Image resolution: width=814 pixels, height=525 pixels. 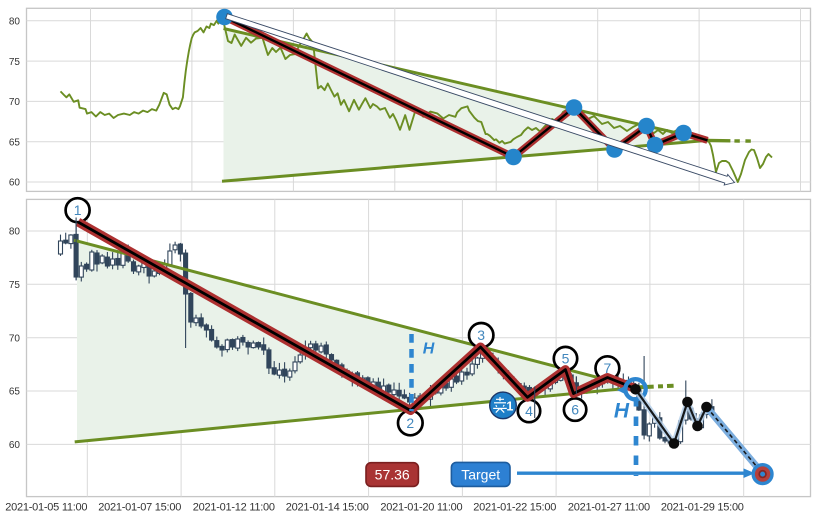 What do you see at coordinates (392, 475) in the screenshot?
I see `svg-text: 57.36` at bounding box center [392, 475].